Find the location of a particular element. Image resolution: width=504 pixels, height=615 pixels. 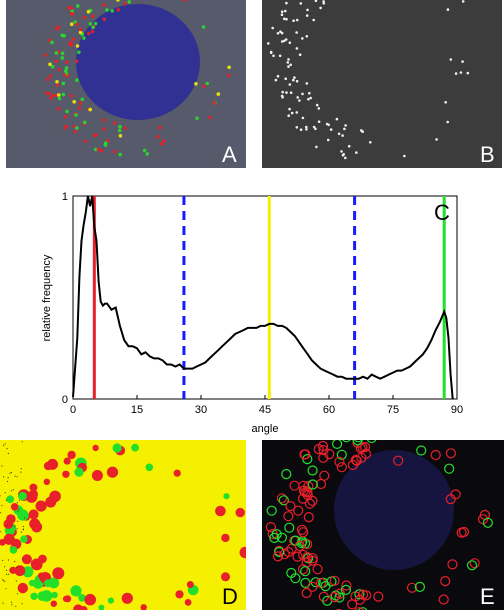

micrograph-b-background is located at coordinates (382, 84).